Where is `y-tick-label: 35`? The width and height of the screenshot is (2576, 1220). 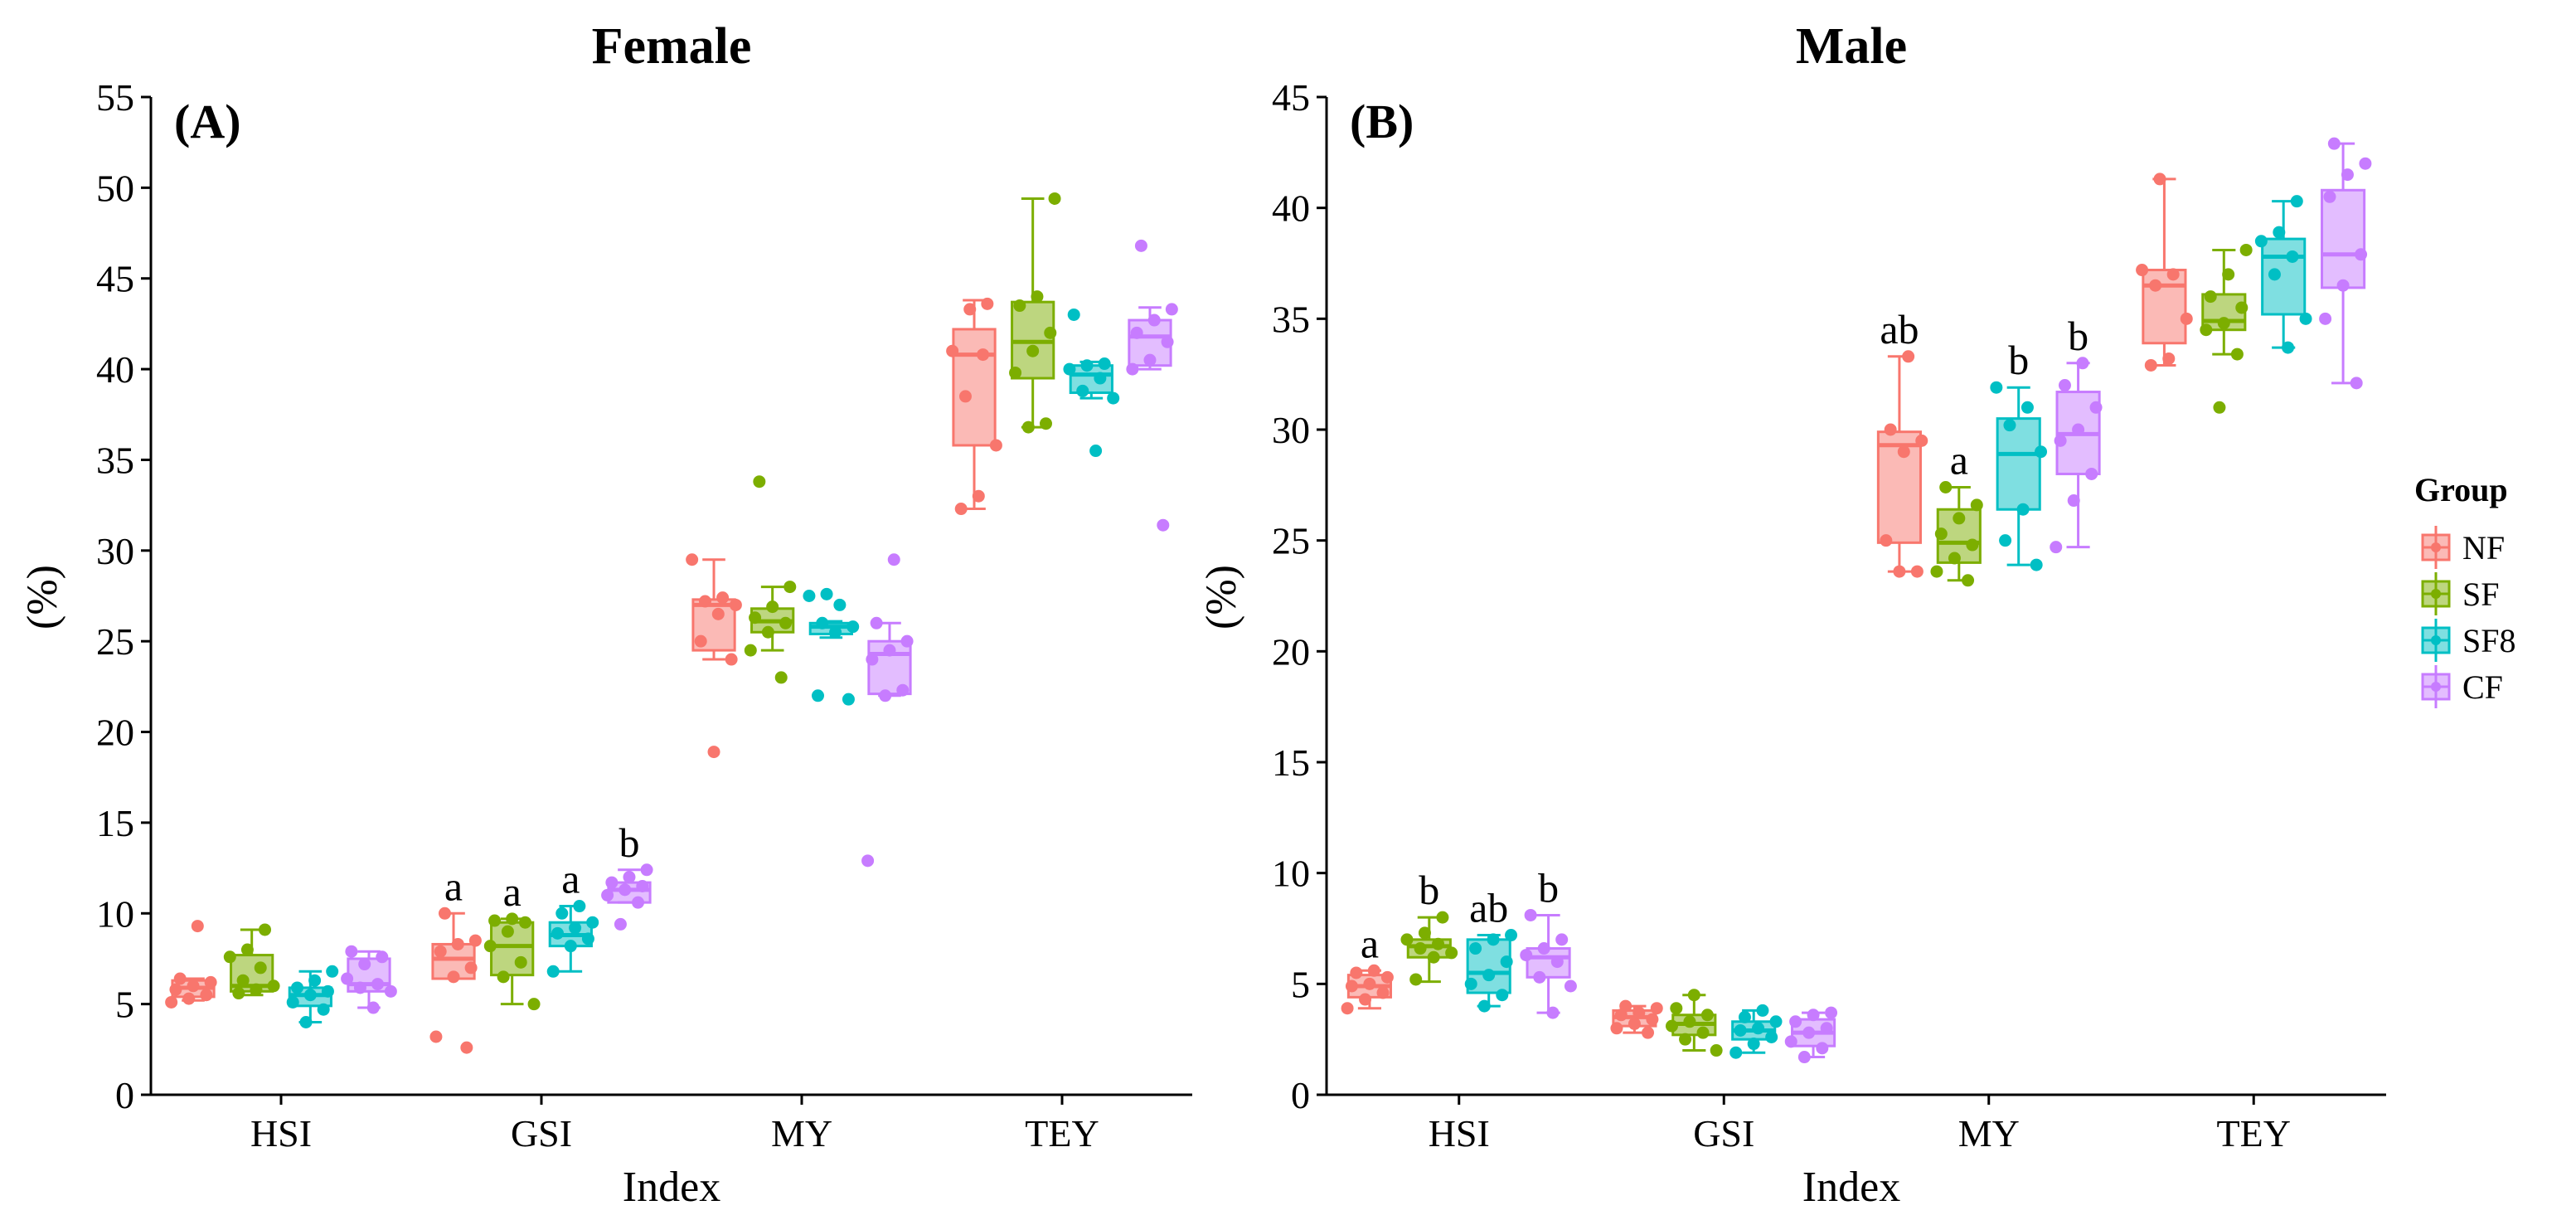
y-tick-label: 35 is located at coordinates (115, 460).